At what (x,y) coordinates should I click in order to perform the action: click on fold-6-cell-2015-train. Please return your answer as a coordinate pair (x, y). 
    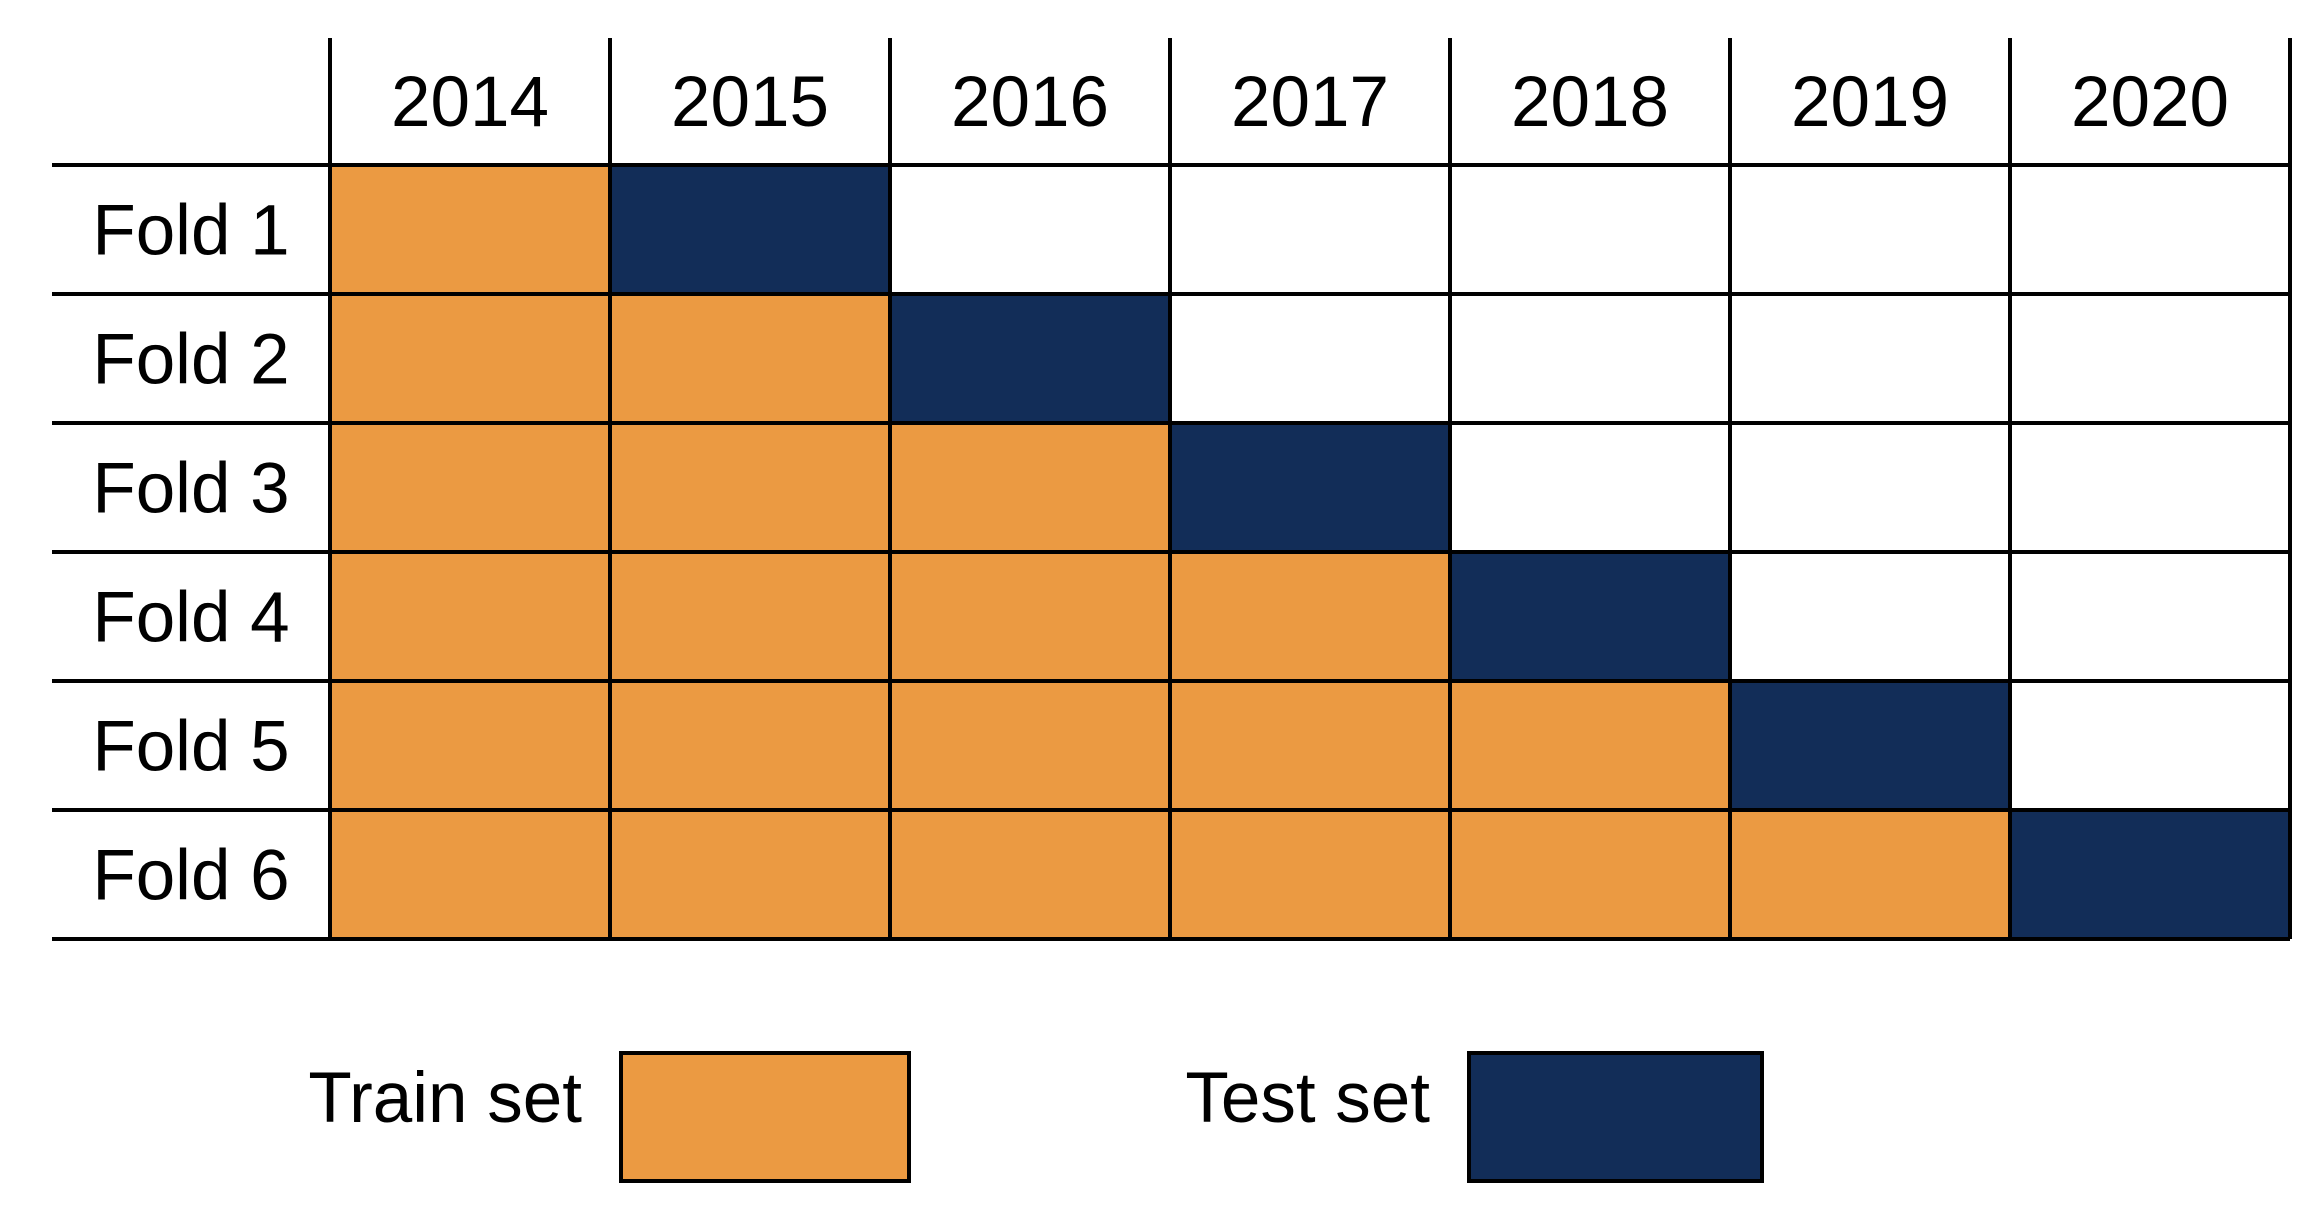
    Looking at the image, I should click on (750, 874).